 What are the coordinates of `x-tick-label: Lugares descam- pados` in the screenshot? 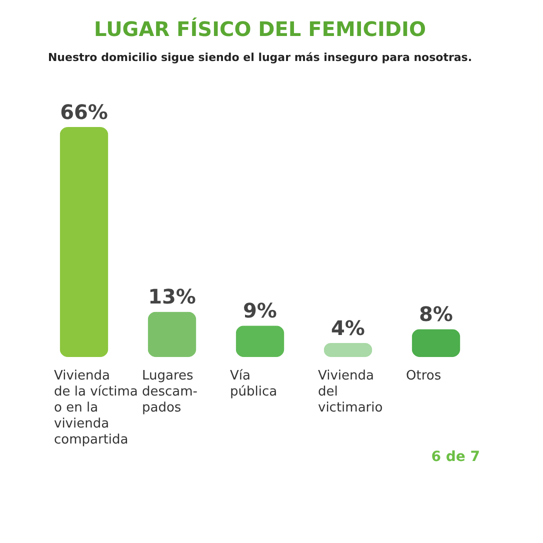 It's located at (170, 392).